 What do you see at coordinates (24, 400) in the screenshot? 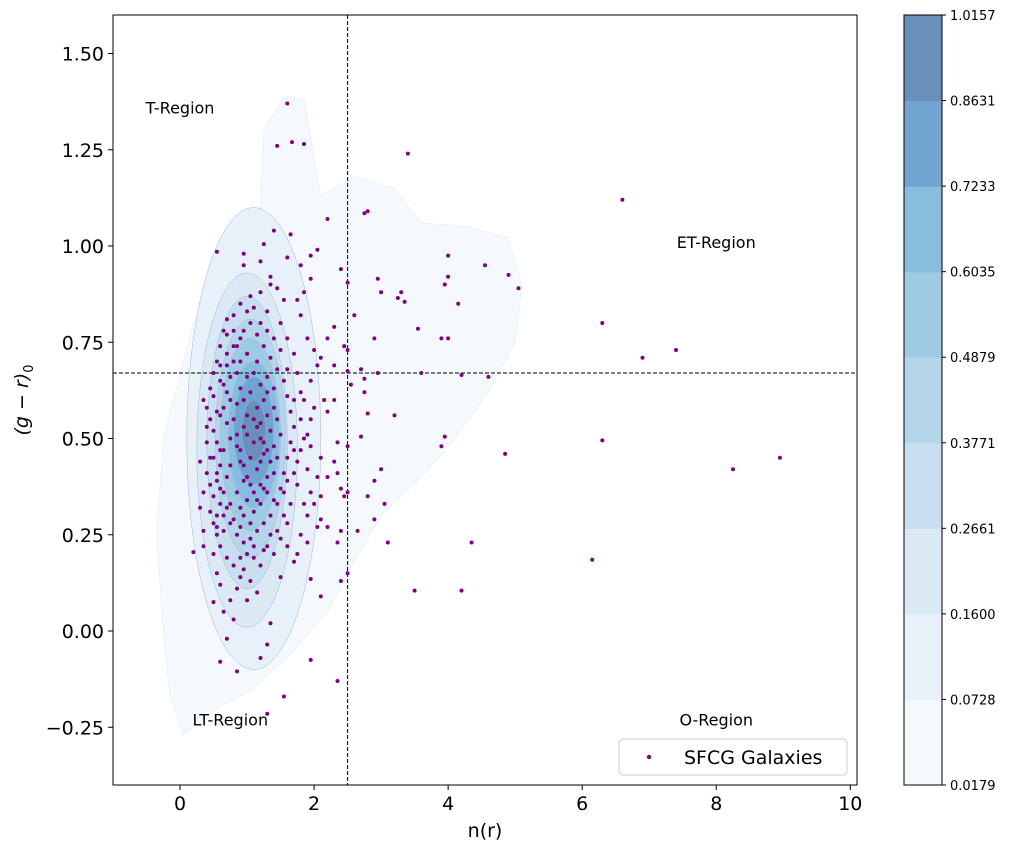
I see `y-axis-label: (g − r)0` at bounding box center [24, 400].